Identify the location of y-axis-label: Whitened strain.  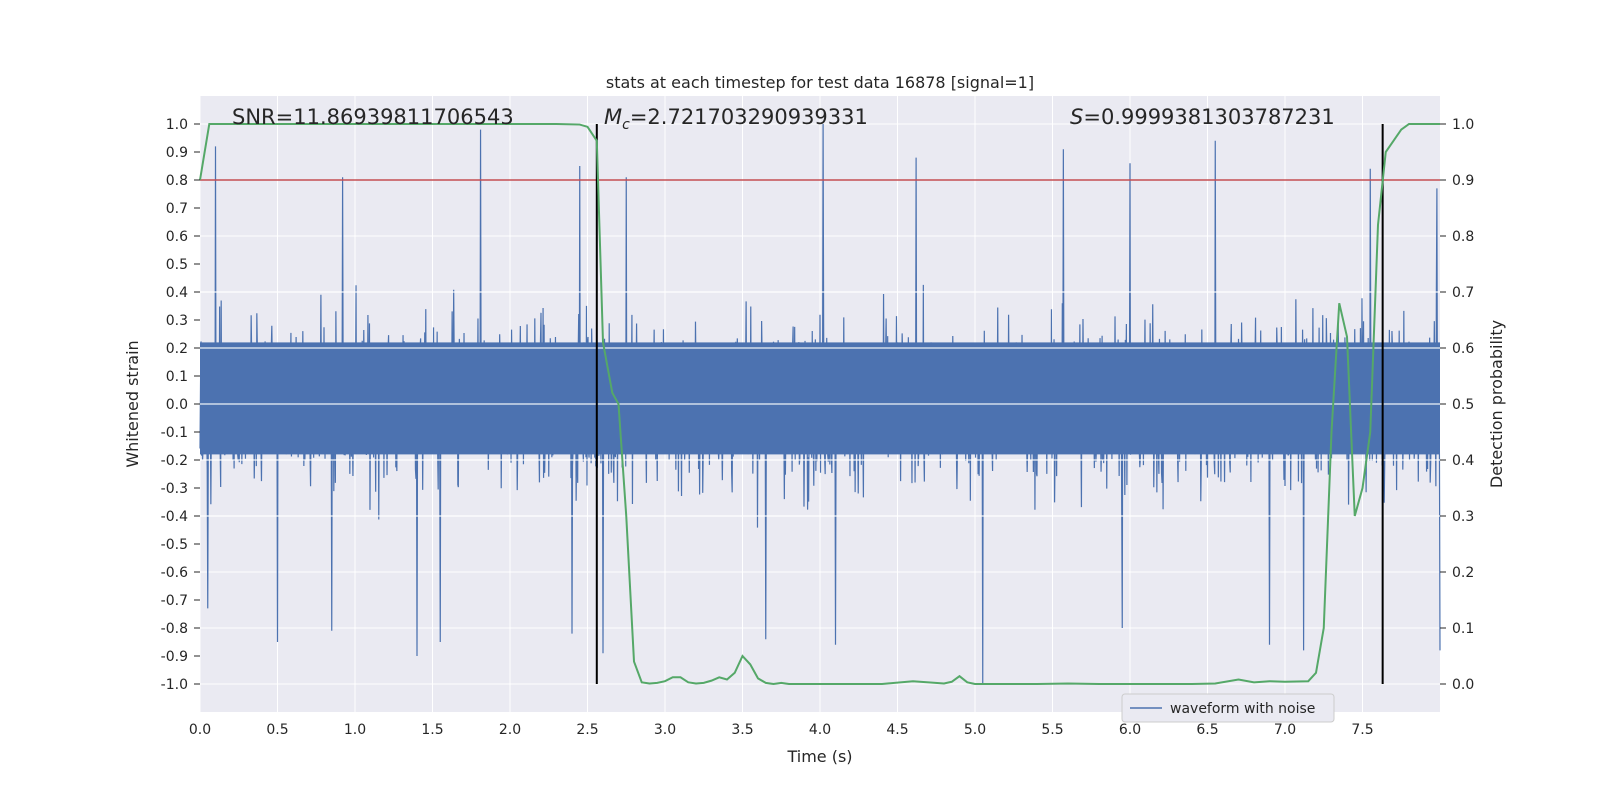
(132, 403).